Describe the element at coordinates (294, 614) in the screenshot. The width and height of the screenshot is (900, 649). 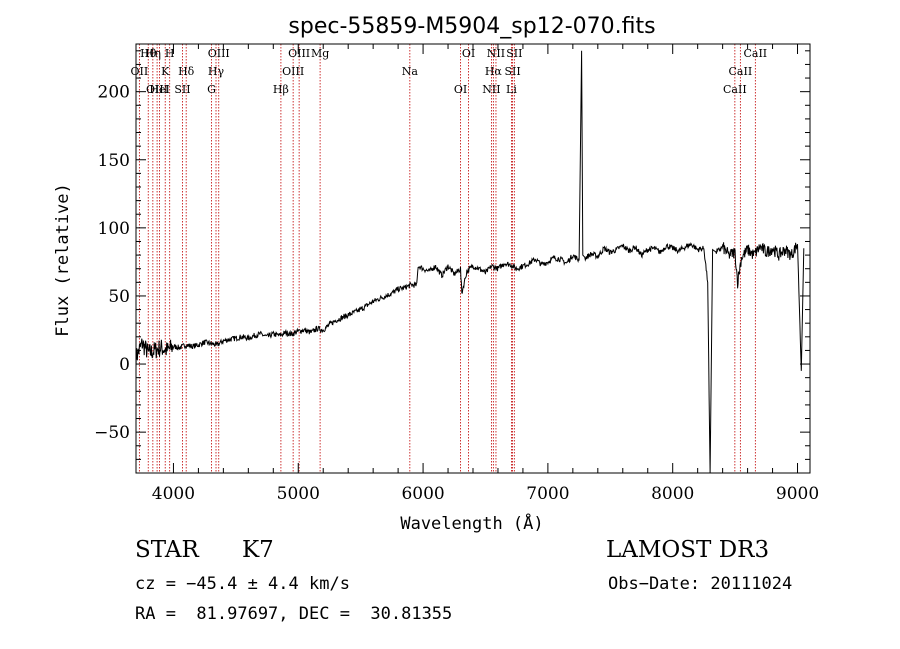
I see `ra-dec-coordinates: RA = 81.97697, DEC = 30.81355` at that location.